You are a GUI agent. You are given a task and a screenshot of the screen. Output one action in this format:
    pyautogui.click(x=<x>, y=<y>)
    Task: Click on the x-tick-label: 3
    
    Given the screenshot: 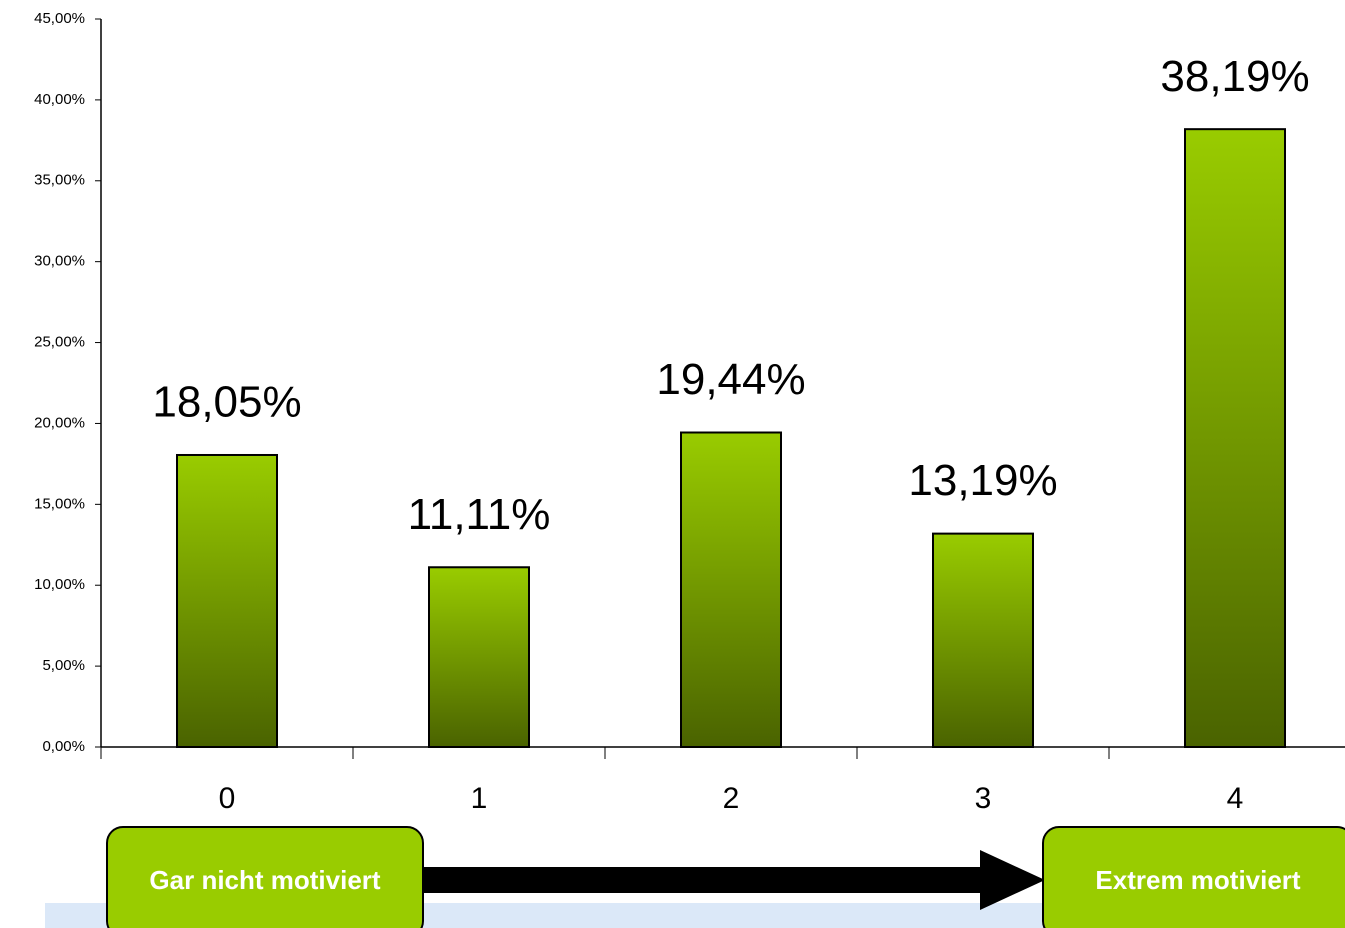 What is the action you would take?
    pyautogui.click(x=983, y=798)
    